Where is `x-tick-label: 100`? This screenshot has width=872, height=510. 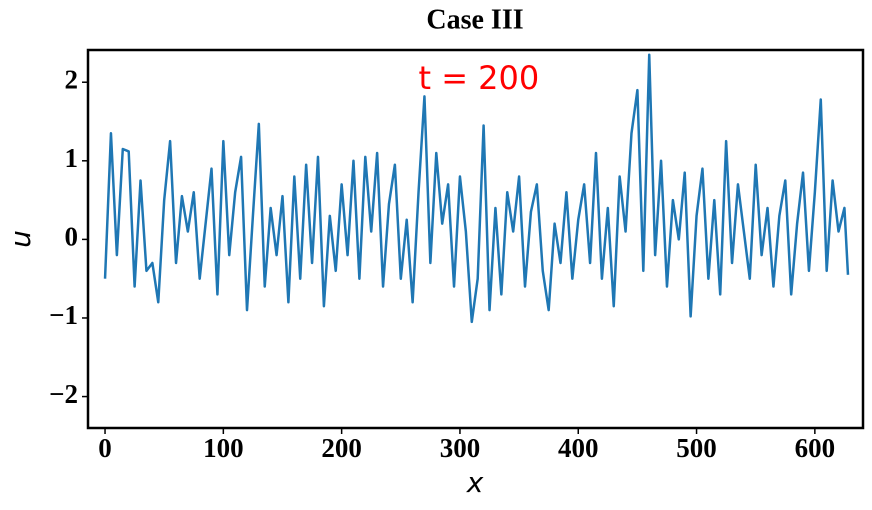
x-tick-label: 100 is located at coordinates (223, 448).